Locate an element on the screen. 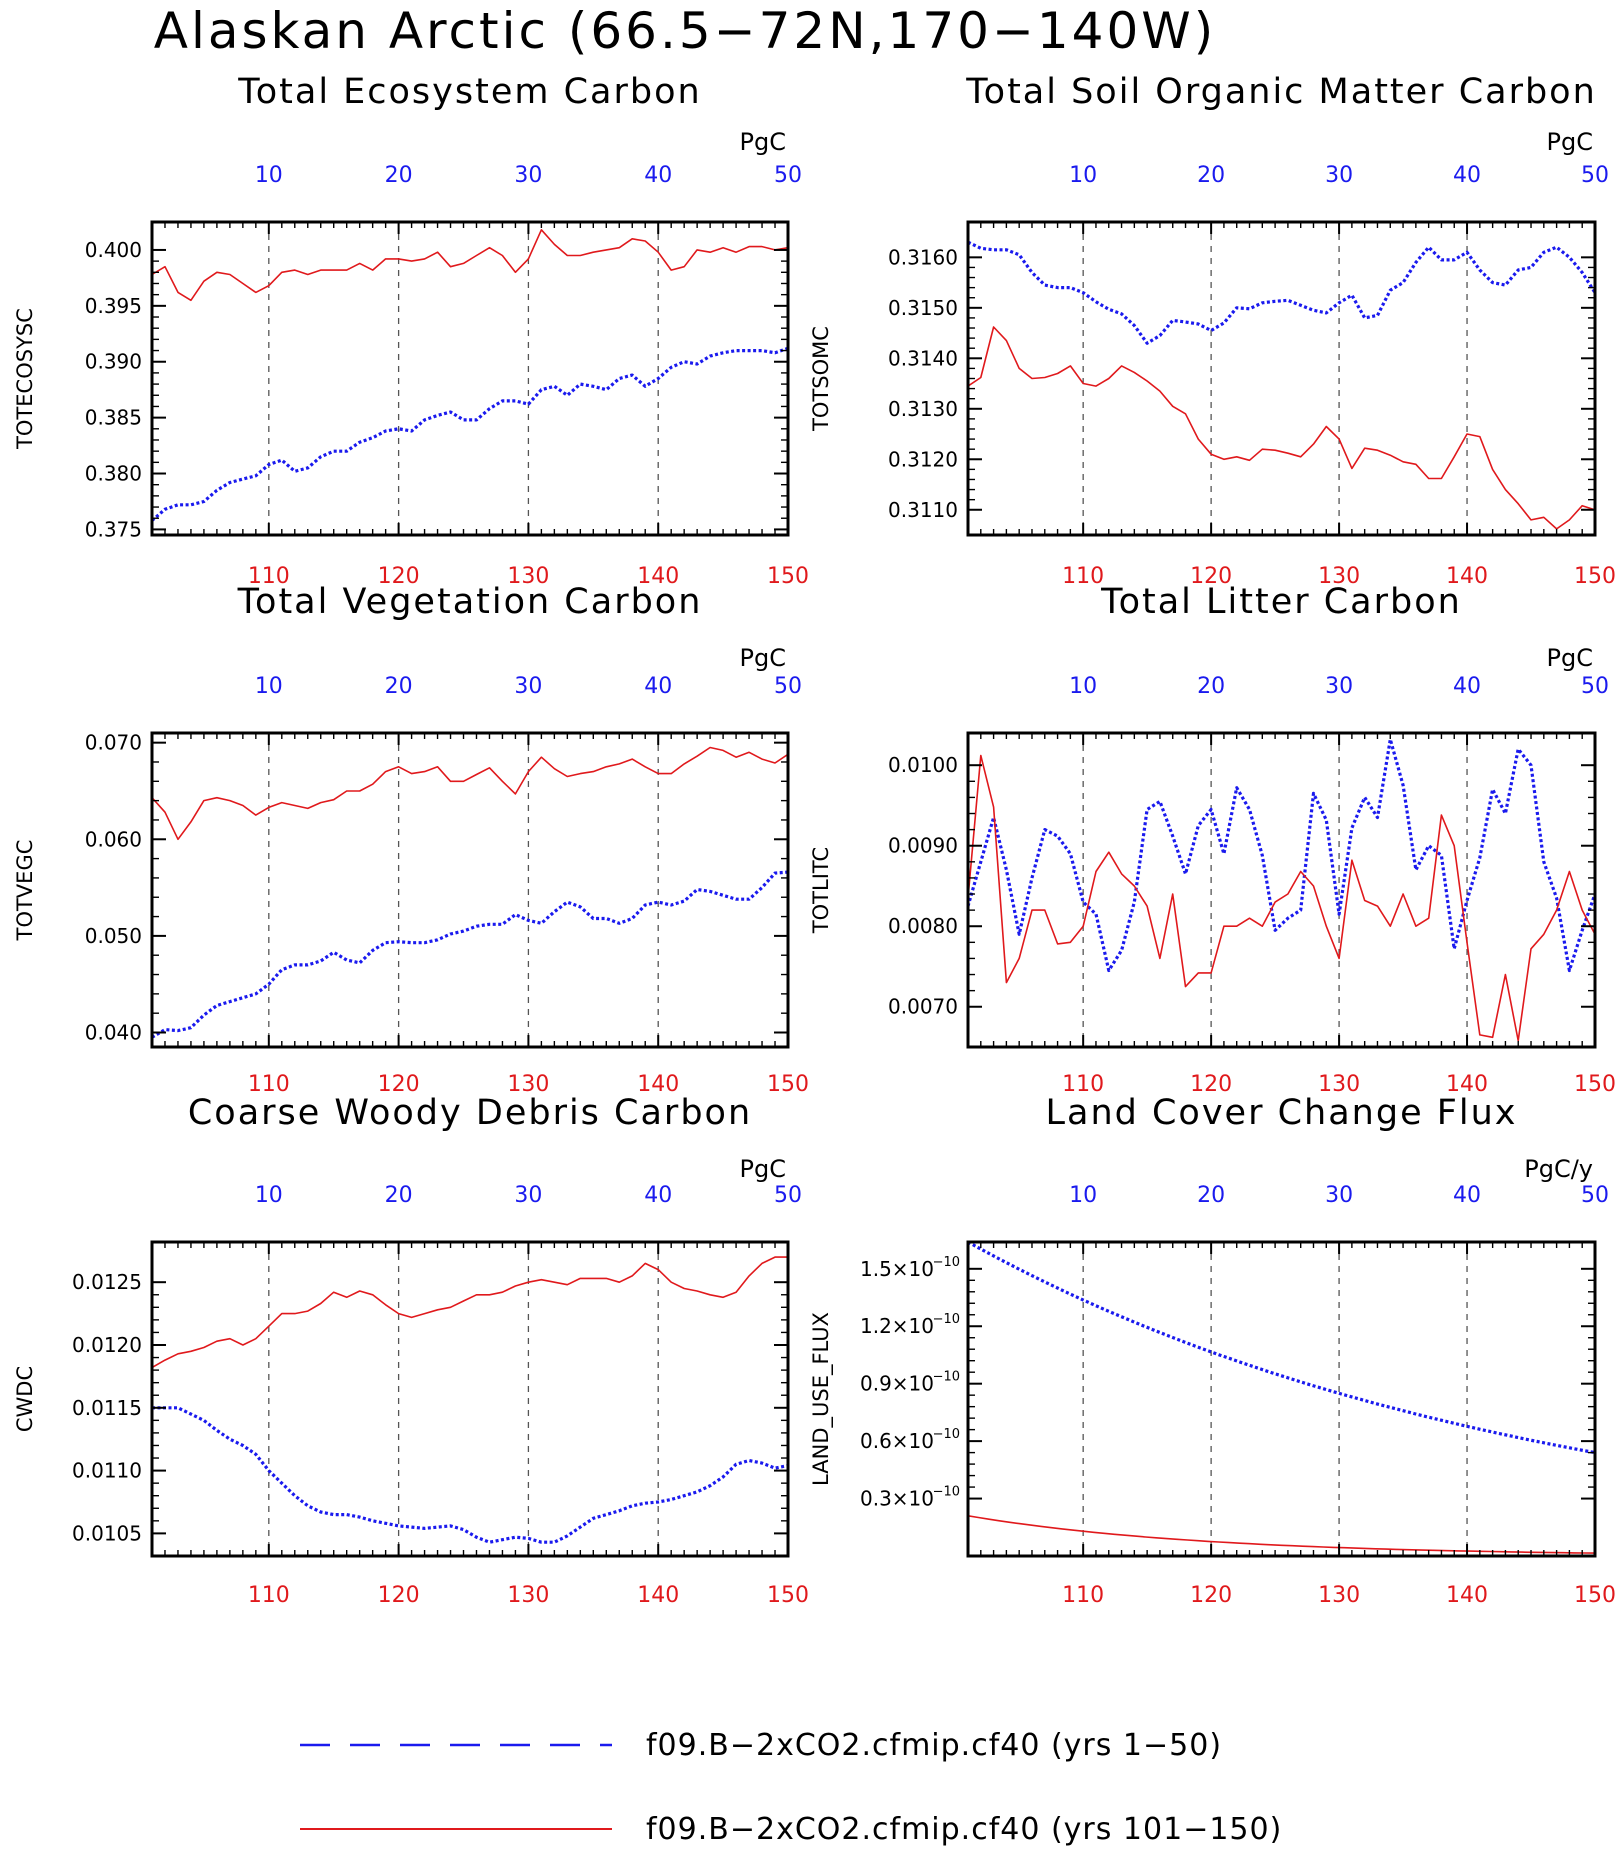  panel-title: Total Soil Organic Matter Carbon is located at coordinates (1281, 92).